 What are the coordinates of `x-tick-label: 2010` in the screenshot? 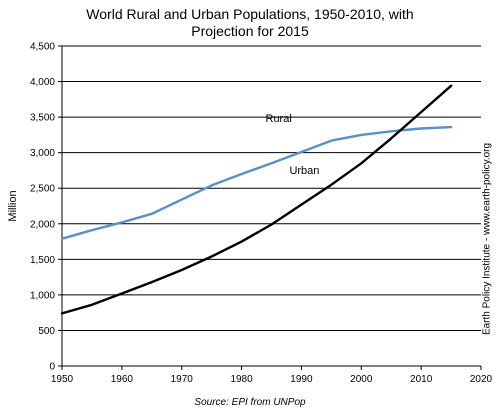 It's located at (421, 379).